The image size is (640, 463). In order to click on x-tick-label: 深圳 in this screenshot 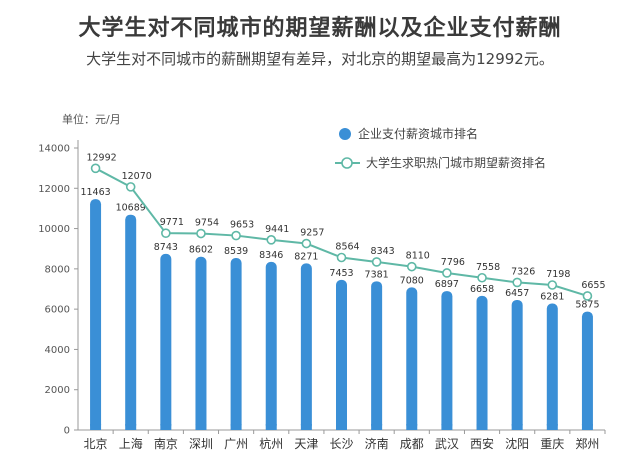, I will do `click(201, 444)`.